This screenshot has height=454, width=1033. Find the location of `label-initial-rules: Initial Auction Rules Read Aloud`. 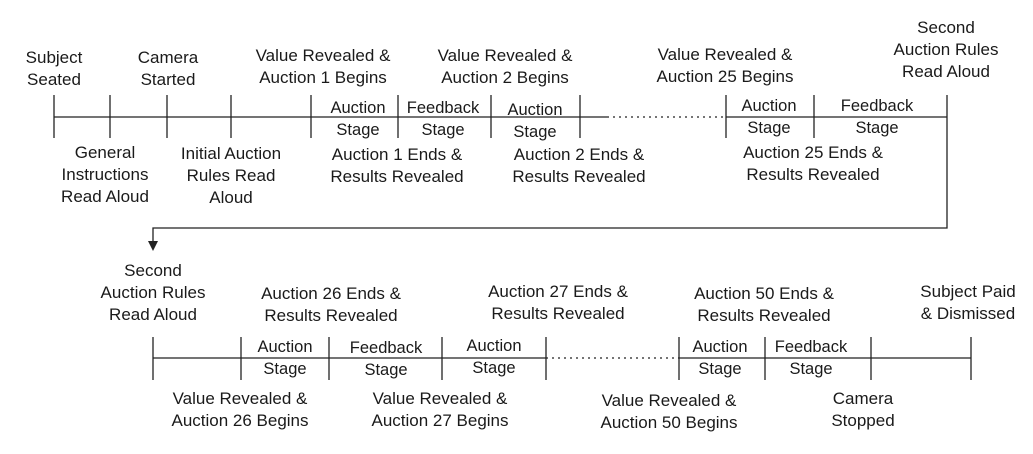

label-initial-rules: Initial Auction Rules Read Aloud is located at coordinates (231, 175).